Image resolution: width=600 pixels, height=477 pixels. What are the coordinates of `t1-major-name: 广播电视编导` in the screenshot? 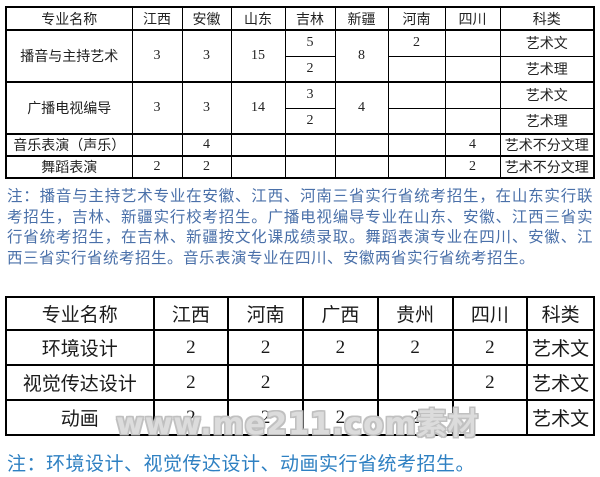 It's located at (69, 108).